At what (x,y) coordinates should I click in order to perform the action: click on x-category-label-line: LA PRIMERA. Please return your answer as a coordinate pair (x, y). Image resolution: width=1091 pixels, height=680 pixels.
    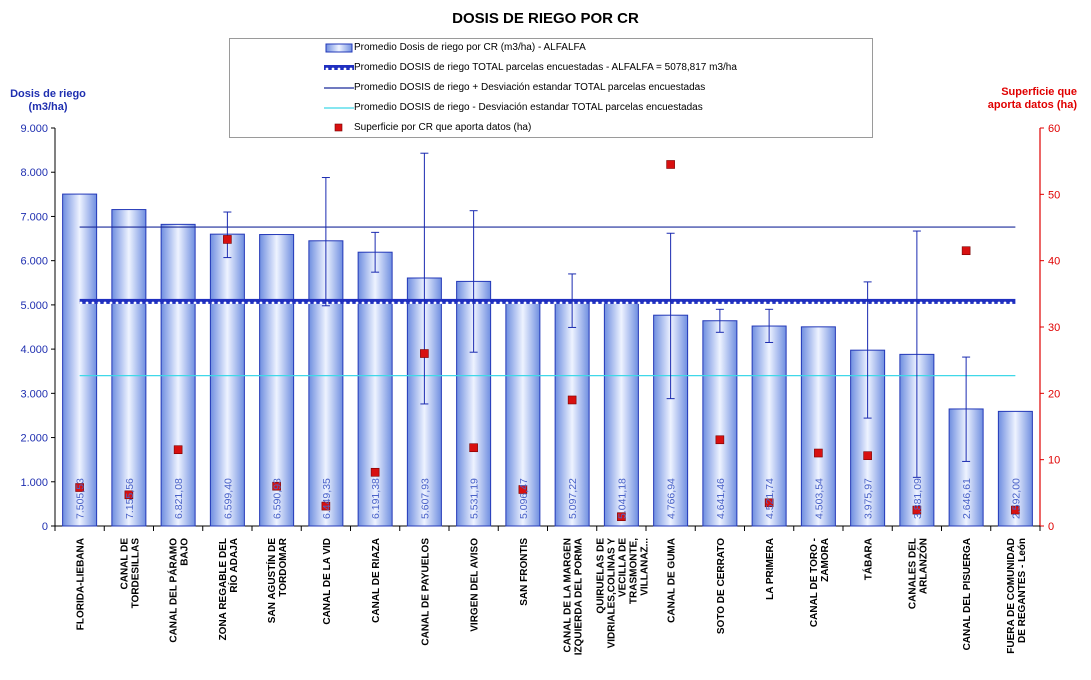
    Looking at the image, I should click on (770, 569).